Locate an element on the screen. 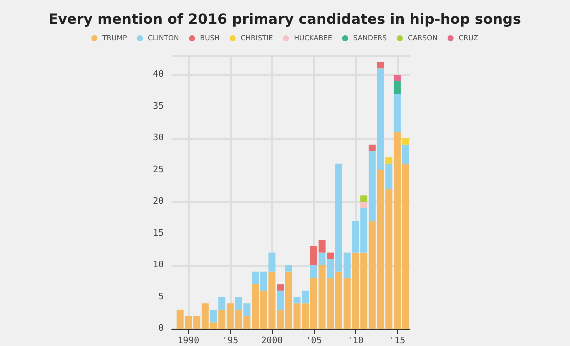  y-tick-label: 0 is located at coordinates (161, 329).